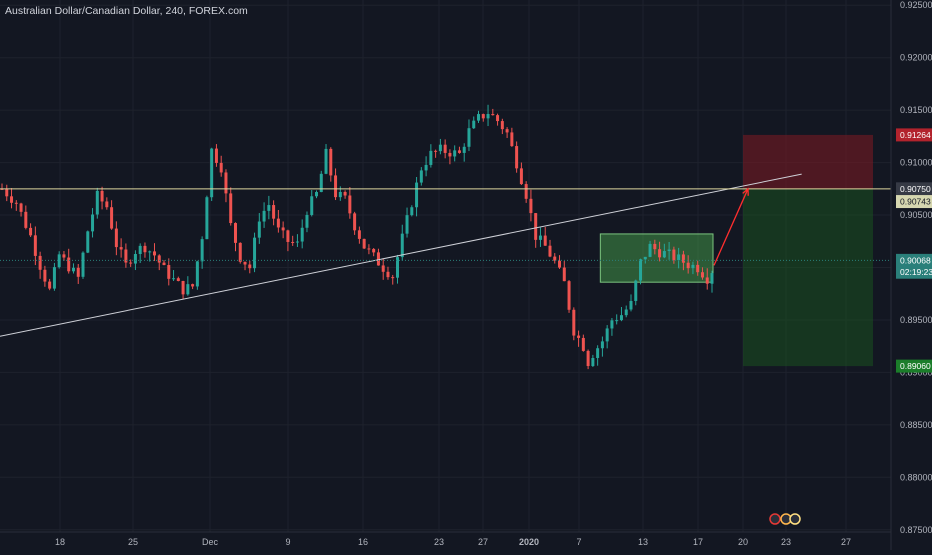 The width and height of the screenshot is (932, 555). I want to click on price-tick-label: 0.92000, so click(916, 58).